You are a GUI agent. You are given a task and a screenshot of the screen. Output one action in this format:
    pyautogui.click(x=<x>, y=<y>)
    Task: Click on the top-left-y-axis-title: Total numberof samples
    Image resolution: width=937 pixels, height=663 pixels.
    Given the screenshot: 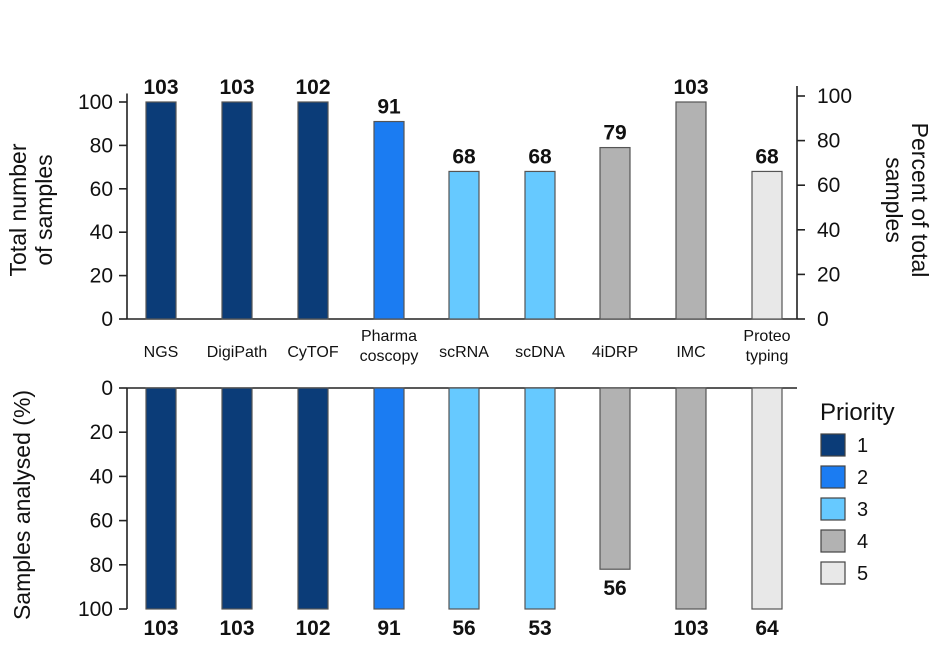 What is the action you would take?
    pyautogui.click(x=31, y=209)
    